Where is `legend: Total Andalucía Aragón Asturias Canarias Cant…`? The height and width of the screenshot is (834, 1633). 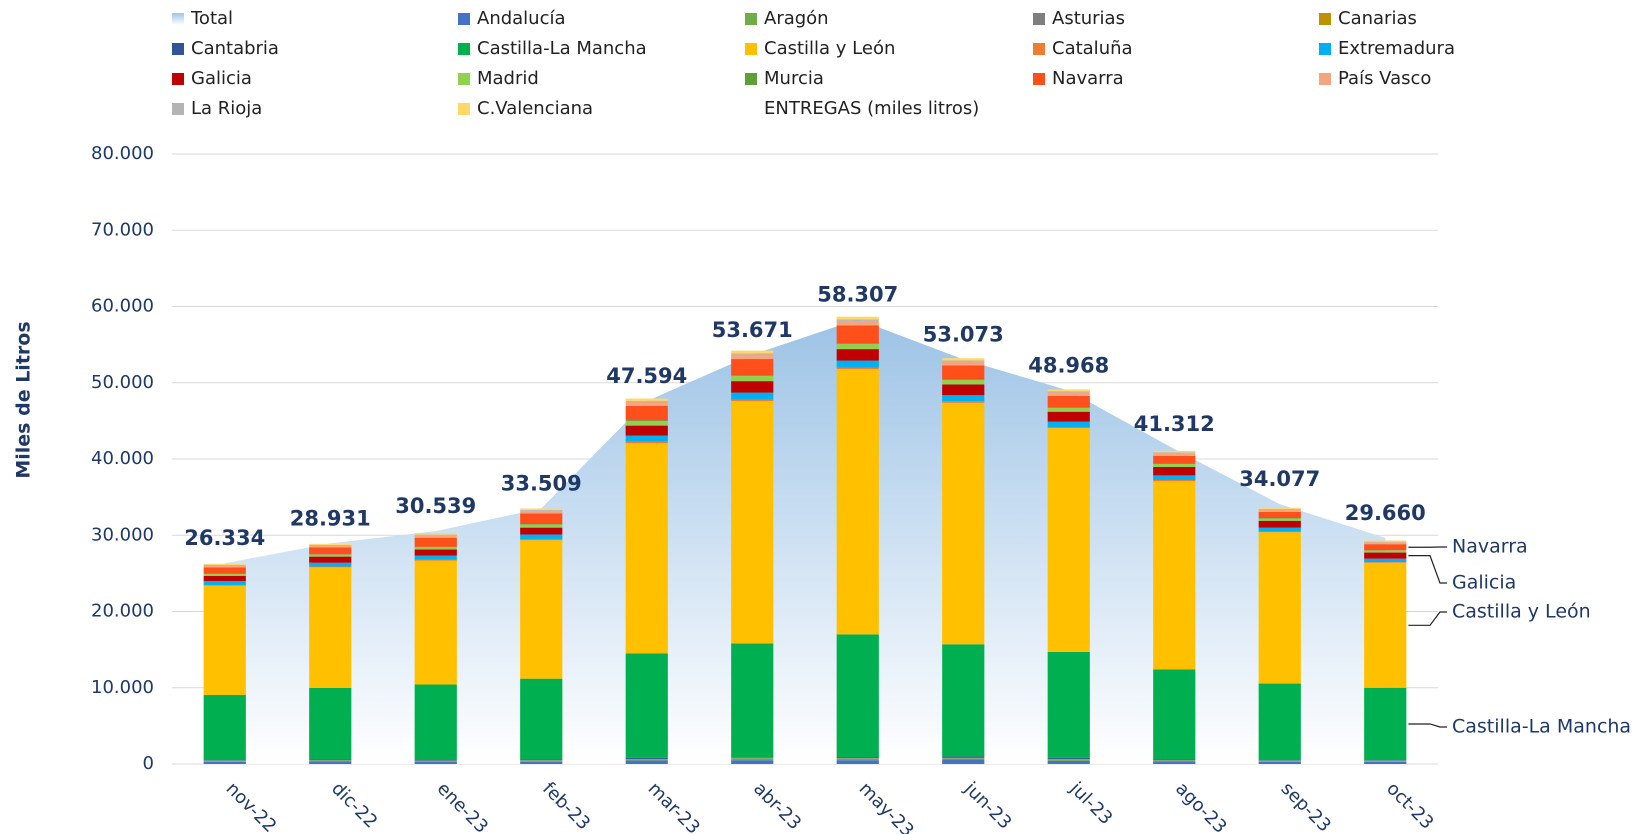
legend: Total Andalucía Aragón Asturias Canarias Cant… is located at coordinates (813, 63).